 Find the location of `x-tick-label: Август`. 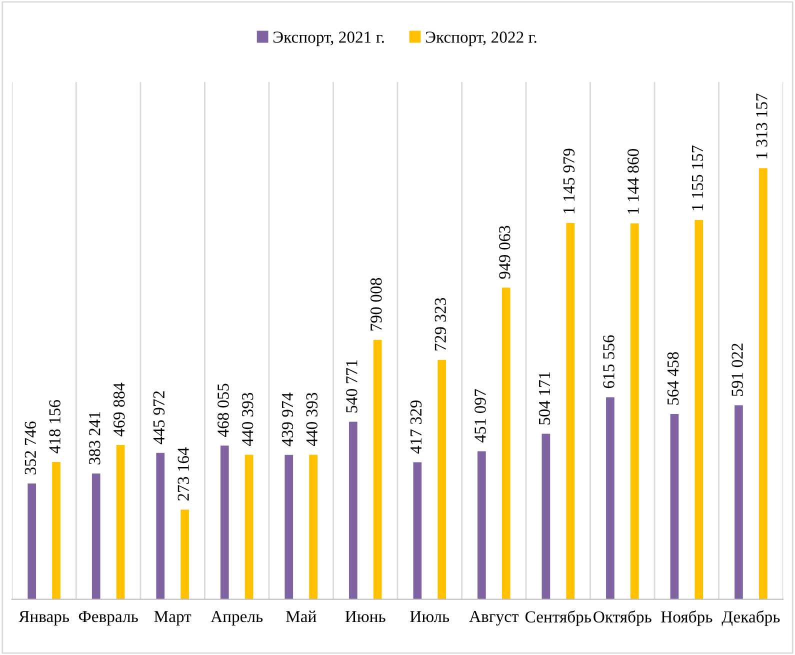

x-tick-label: Август is located at coordinates (494, 618).